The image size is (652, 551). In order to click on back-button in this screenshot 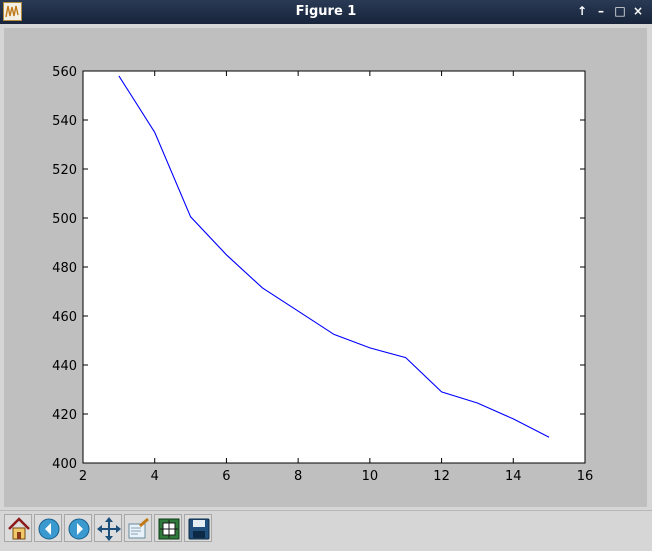, I will do `click(48, 528)`.